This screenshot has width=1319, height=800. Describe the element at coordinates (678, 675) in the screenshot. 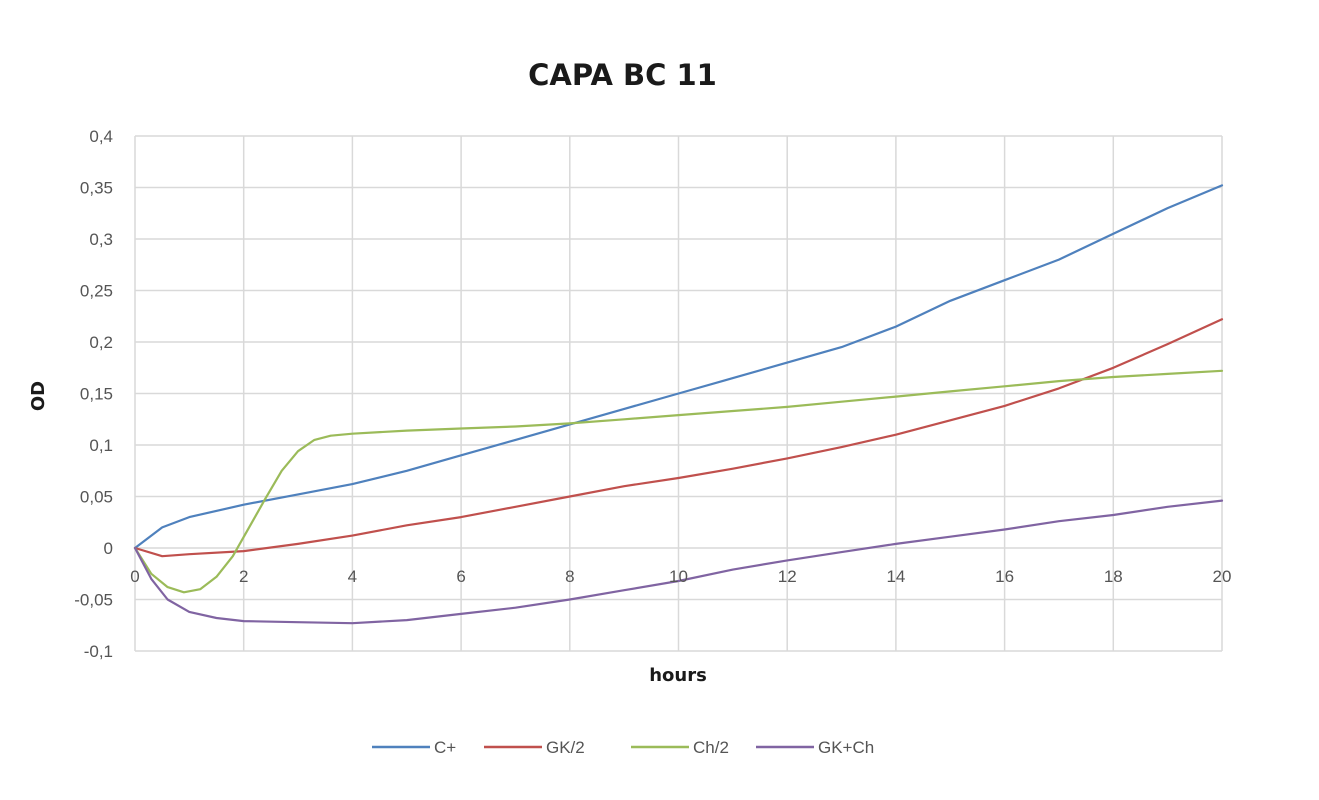

I see `x-axis-title: hours` at that location.